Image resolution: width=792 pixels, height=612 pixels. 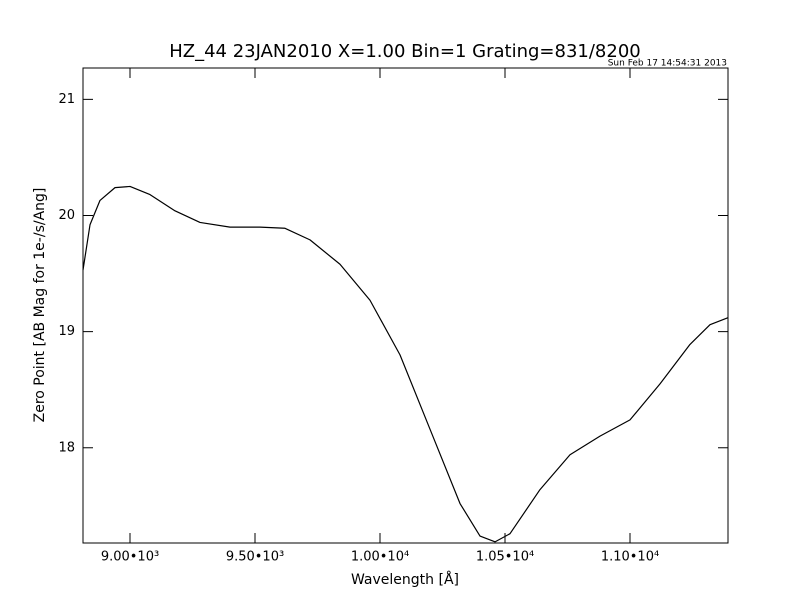 I want to click on x-tick-label: 1.05•10⁴, so click(x=505, y=557).